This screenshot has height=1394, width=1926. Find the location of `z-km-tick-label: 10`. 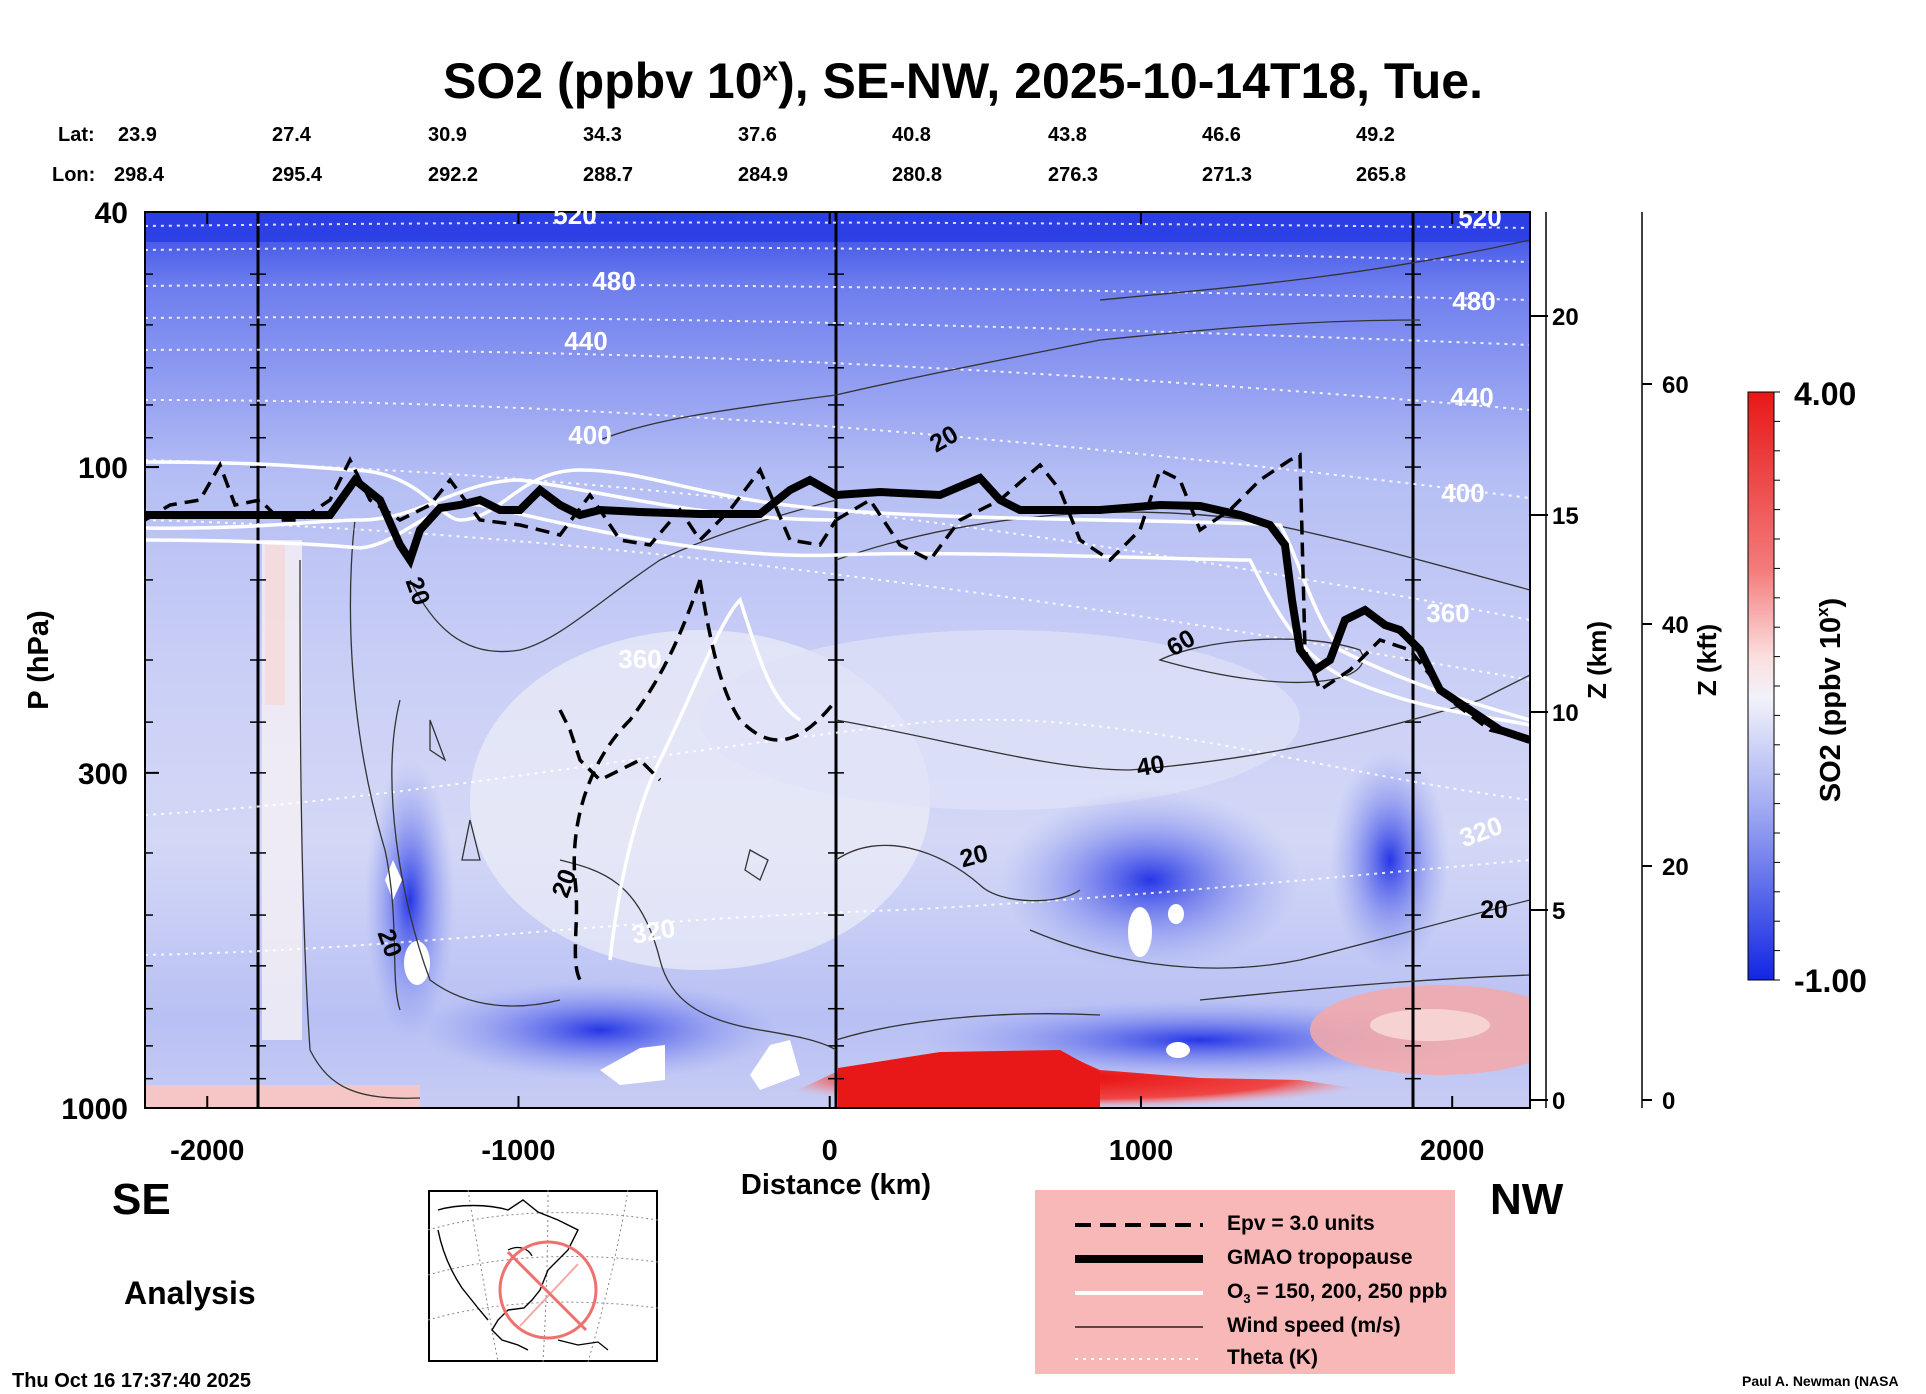

z-km-tick-label: 10 is located at coordinates (1565, 713).